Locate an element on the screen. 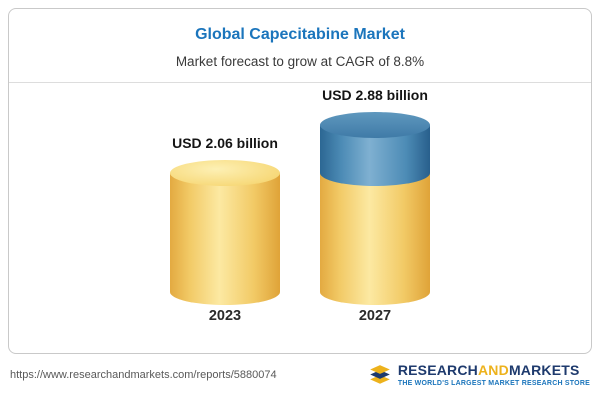  bar-group-2027: USD 2.88 billion 2027 is located at coordinates (375, 205).